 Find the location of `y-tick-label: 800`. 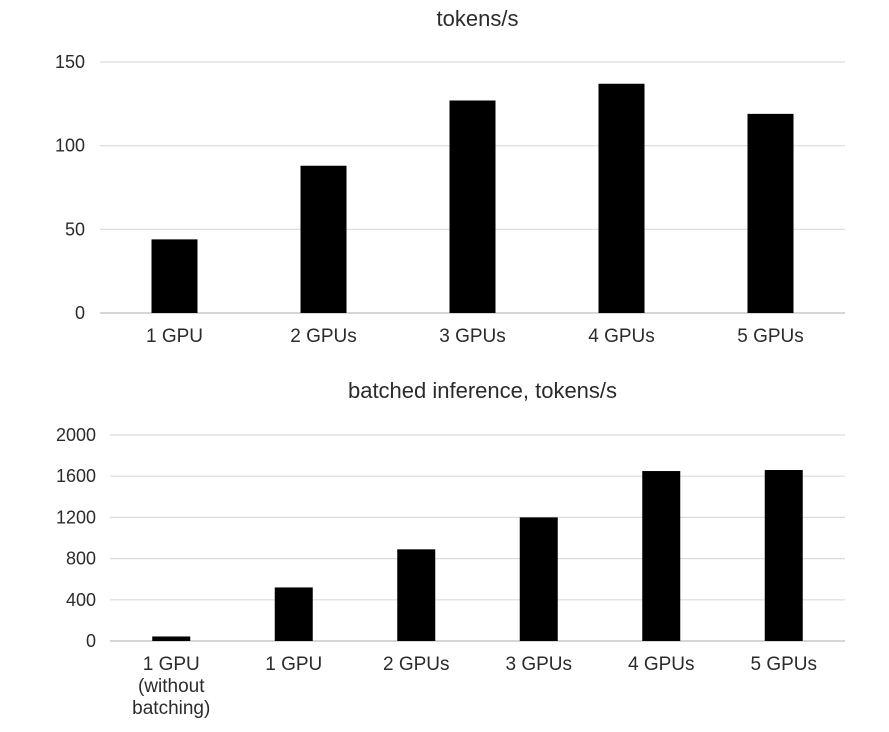

y-tick-label: 800 is located at coordinates (81, 559).